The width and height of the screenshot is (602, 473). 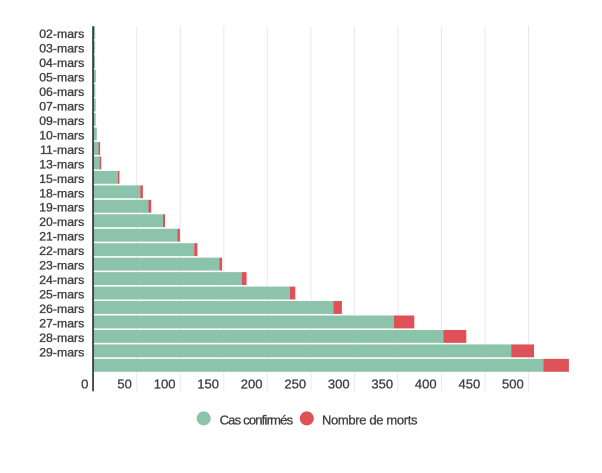 What do you see at coordinates (382, 384) in the screenshot?
I see `svg-text: 350` at bounding box center [382, 384].